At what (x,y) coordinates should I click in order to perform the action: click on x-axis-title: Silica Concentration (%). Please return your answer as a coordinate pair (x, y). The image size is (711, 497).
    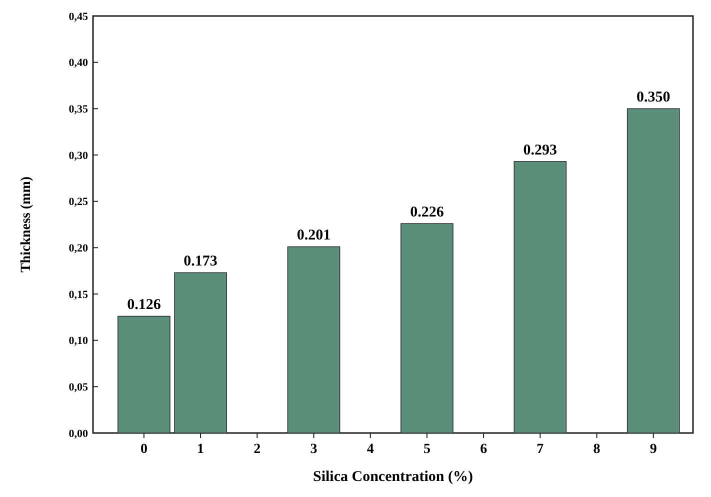
    Looking at the image, I should click on (393, 477).